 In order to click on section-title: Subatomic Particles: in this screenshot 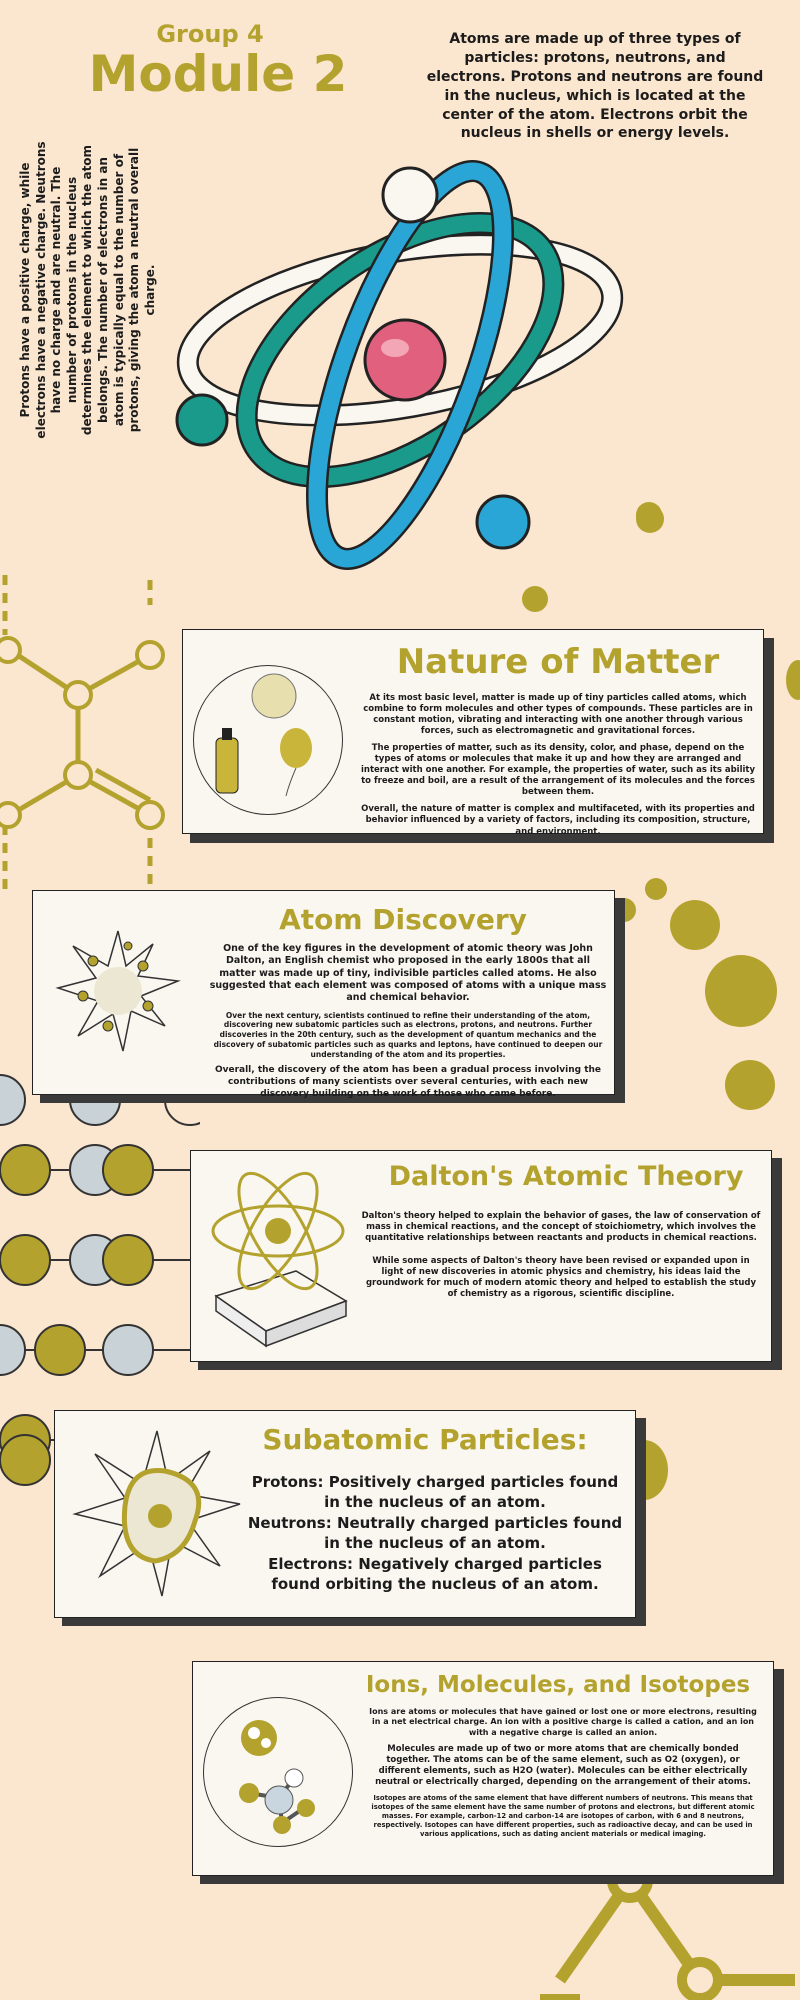, I will do `click(425, 1439)`.